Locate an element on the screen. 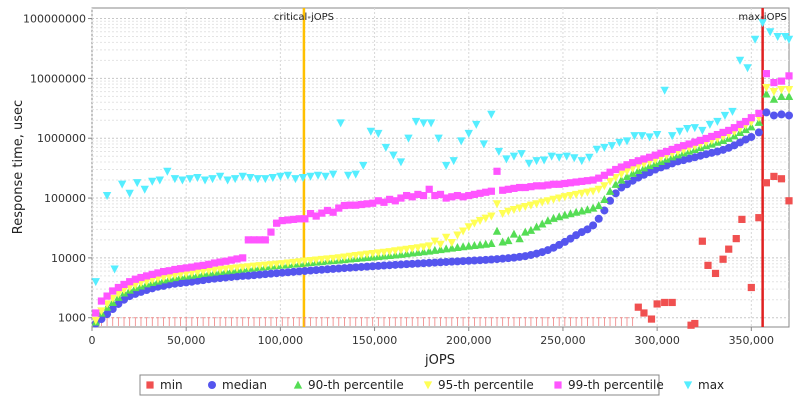 The width and height of the screenshot is (800, 400). legend-item: max is located at coordinates (703, 385).